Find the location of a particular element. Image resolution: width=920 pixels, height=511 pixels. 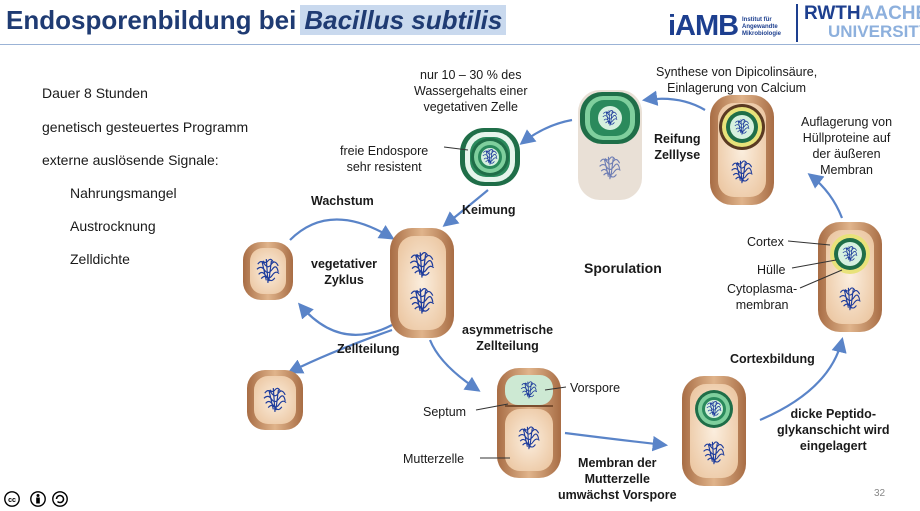

septum-label: Septum is located at coordinates (445, 412).